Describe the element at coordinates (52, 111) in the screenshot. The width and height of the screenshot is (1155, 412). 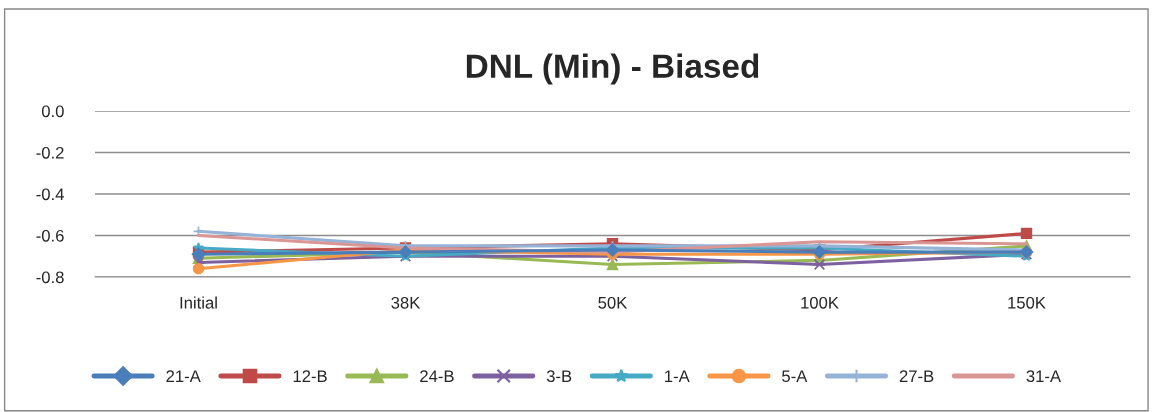
I see `y-tick-label: 0.0` at that location.